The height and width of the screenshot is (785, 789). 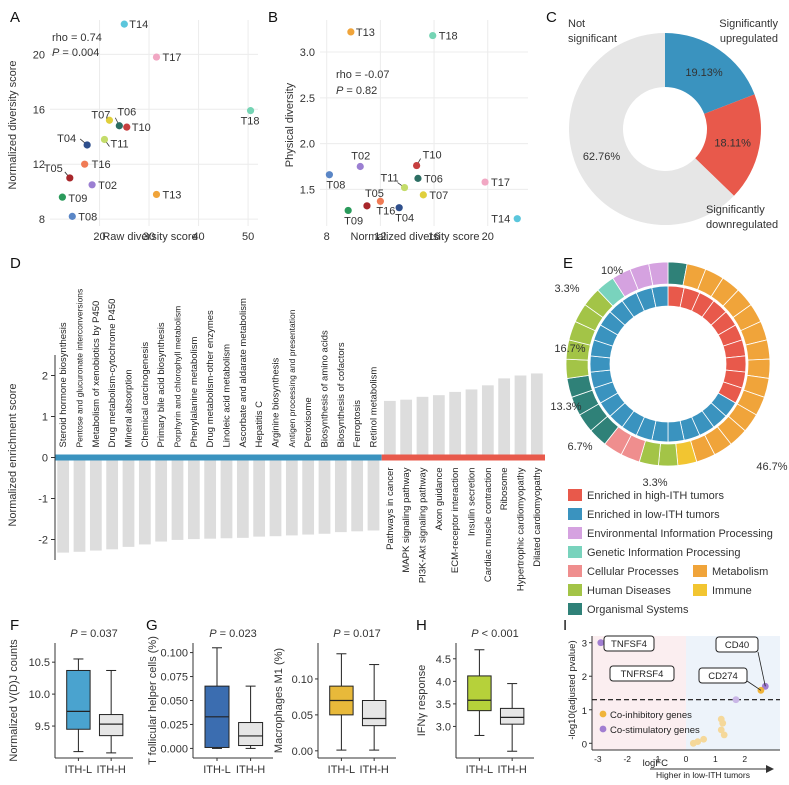 I want to click on point-label-A: T08, so click(x=87, y=217).